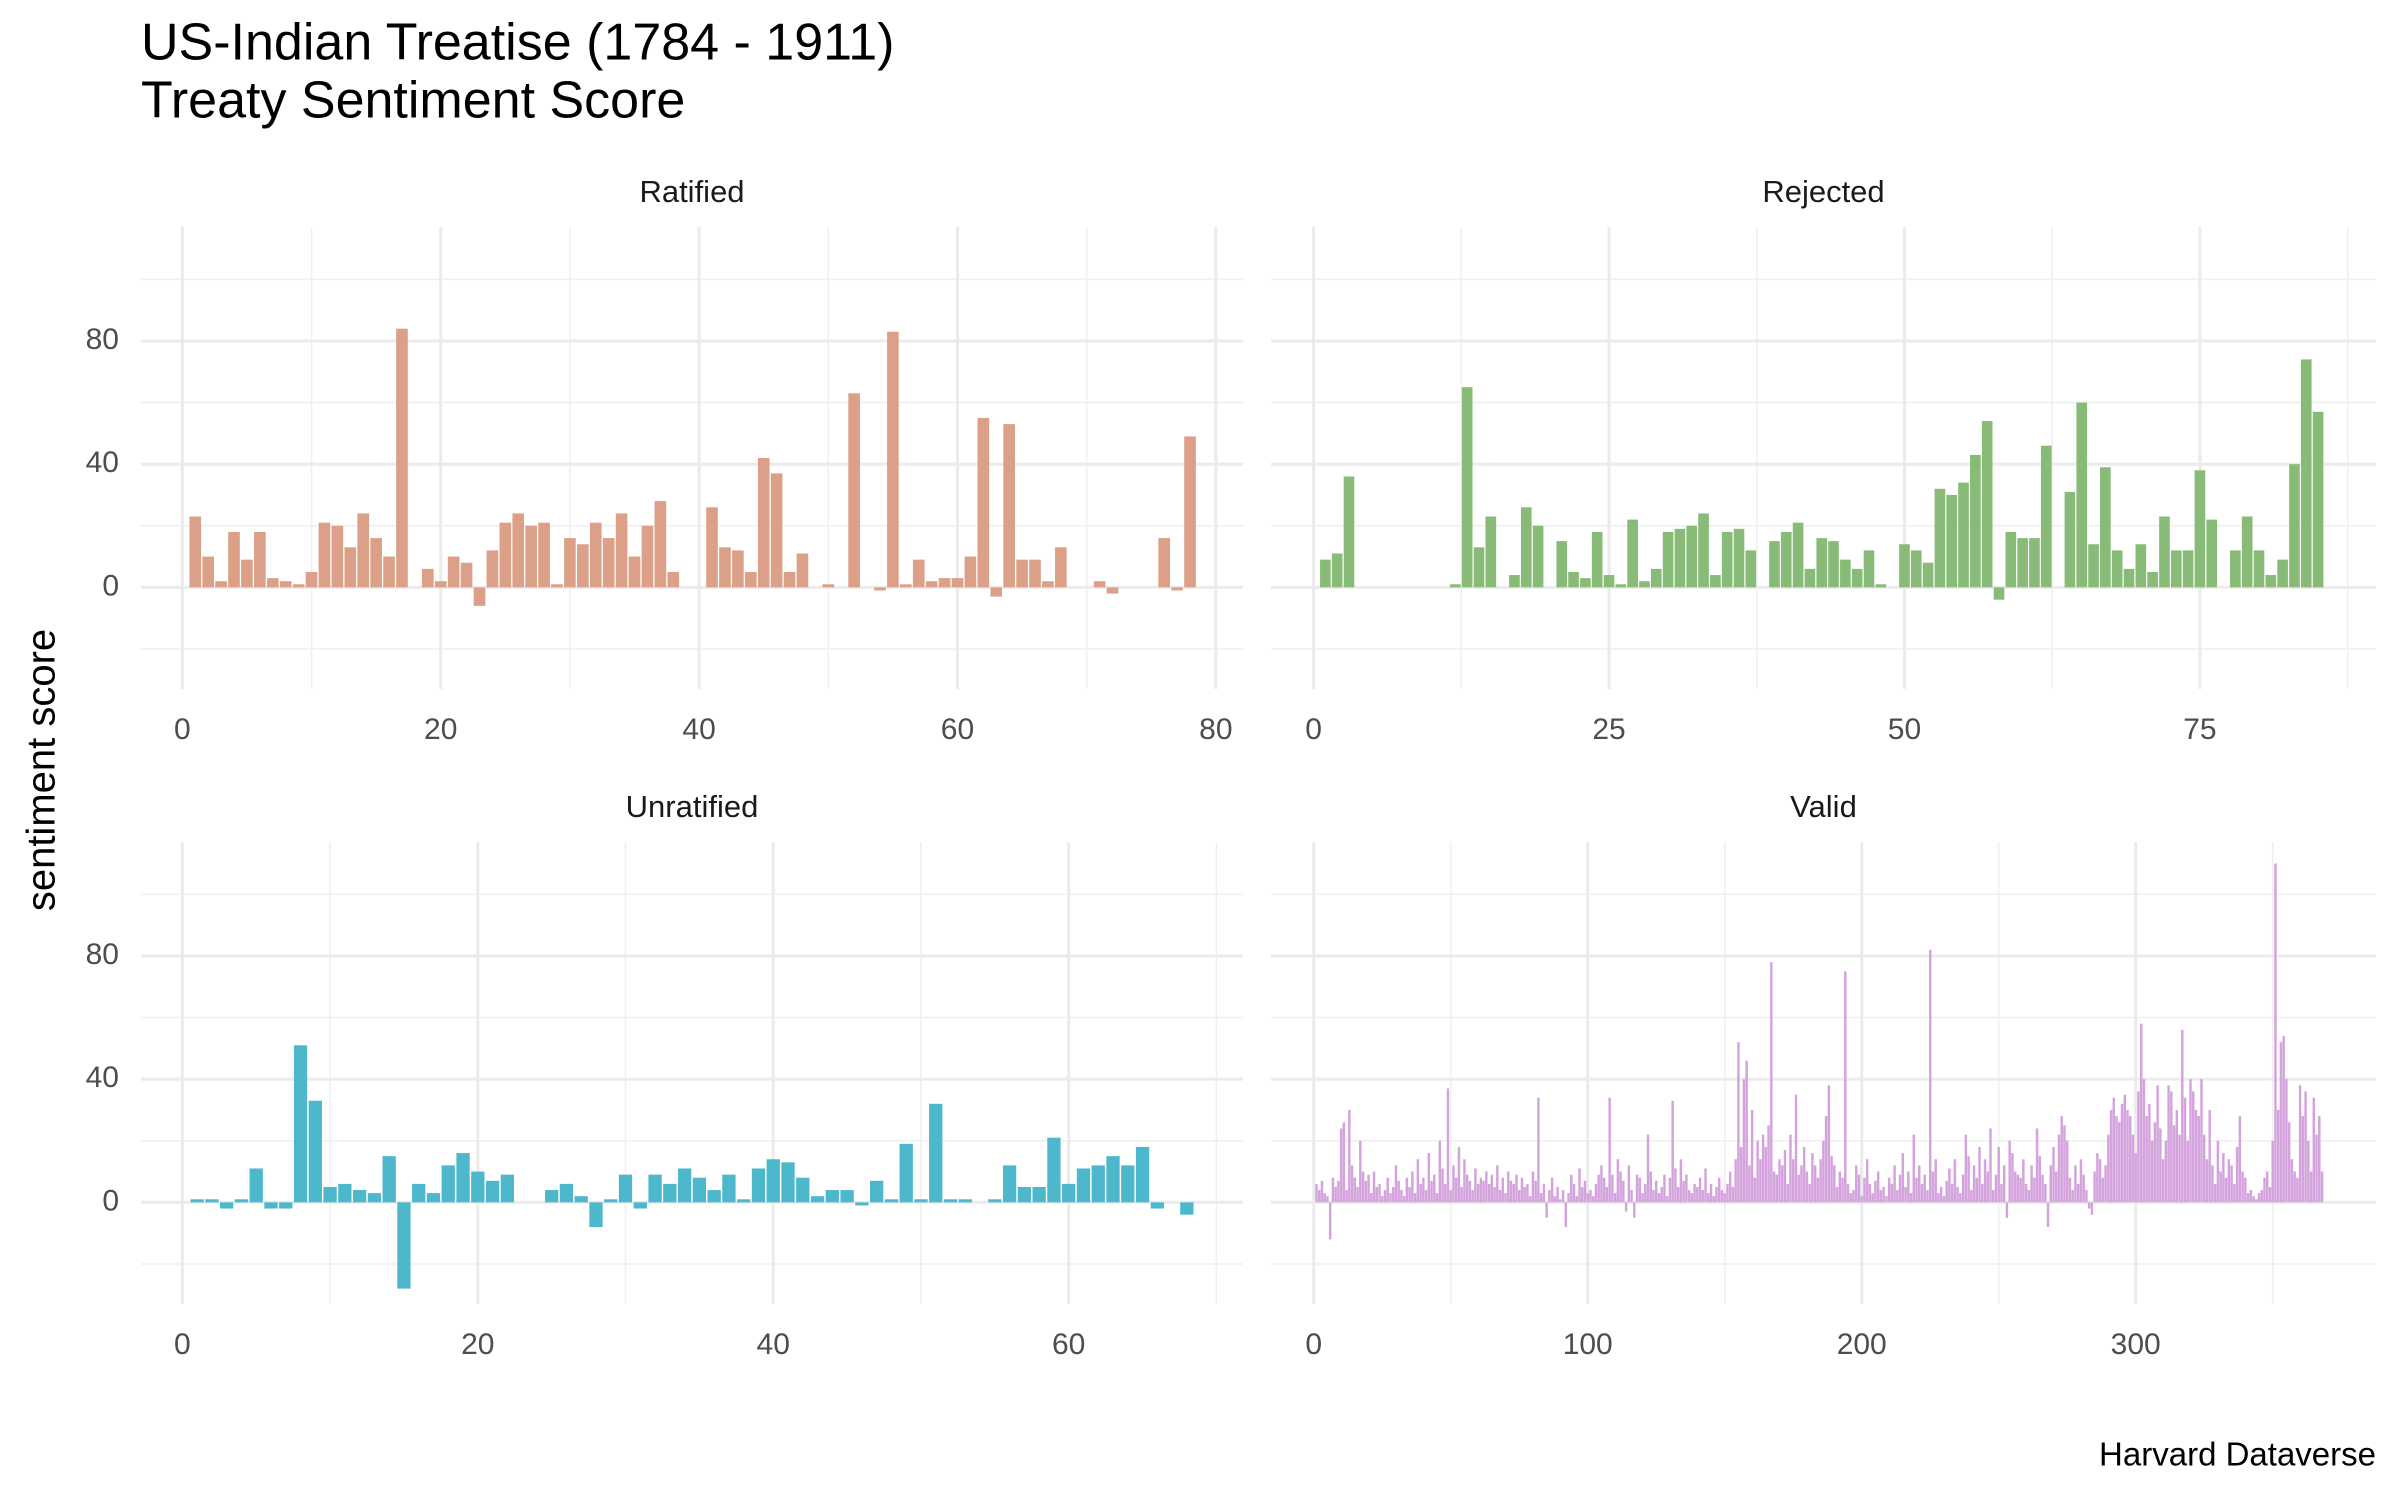 This screenshot has height=1500, width=2400. What do you see at coordinates (1823, 806) in the screenshot?
I see `strip-label: Valid` at bounding box center [1823, 806].